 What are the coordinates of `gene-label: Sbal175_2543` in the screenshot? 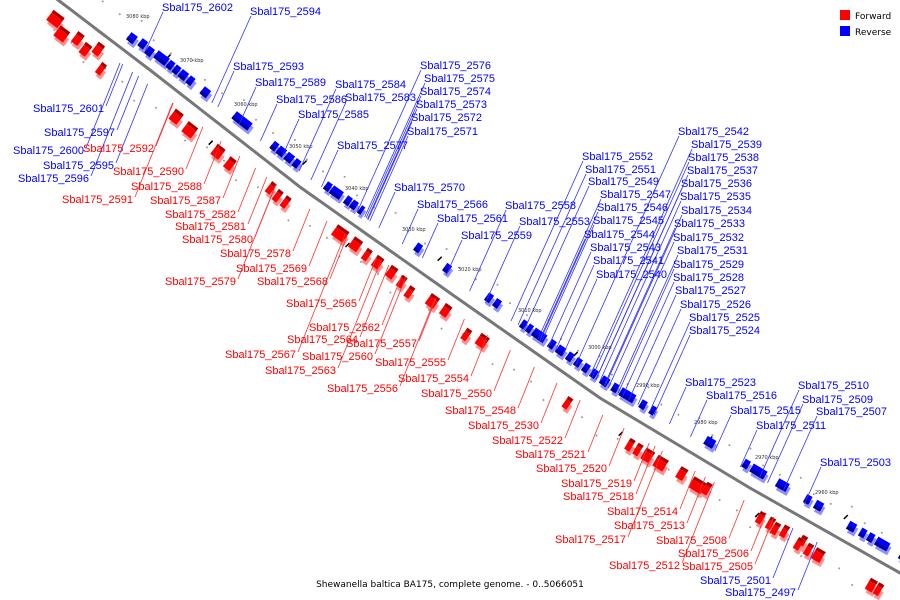 It's located at (625, 248).